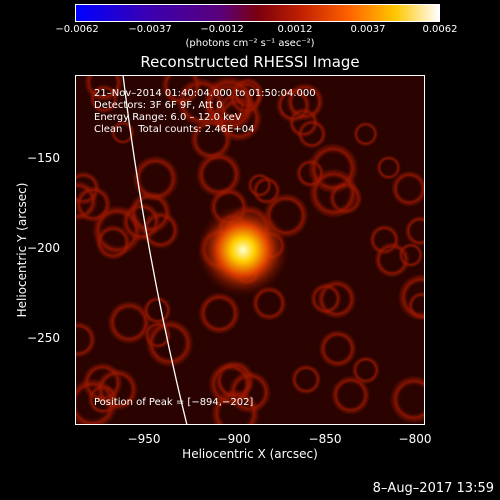 The height and width of the screenshot is (500, 500). I want to click on x-tick-label: −900, so click(234, 439).